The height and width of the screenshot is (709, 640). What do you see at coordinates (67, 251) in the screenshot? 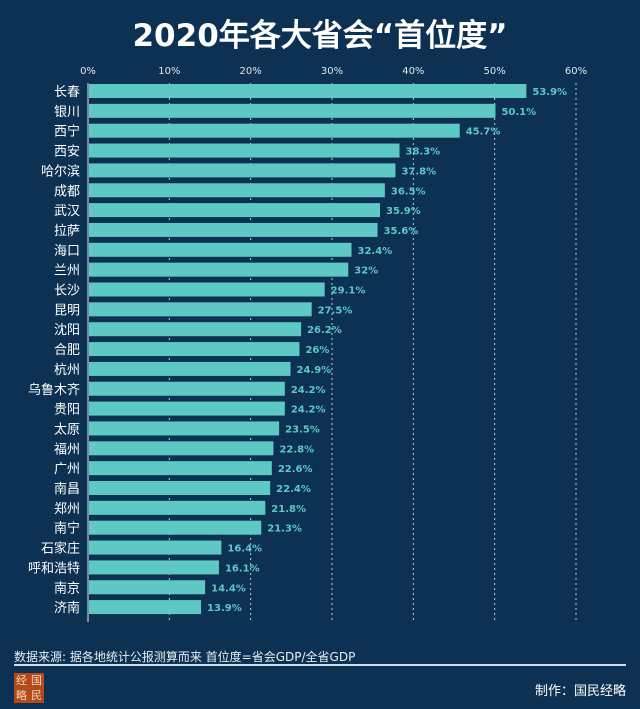
I see `category-label: 海口` at bounding box center [67, 251].